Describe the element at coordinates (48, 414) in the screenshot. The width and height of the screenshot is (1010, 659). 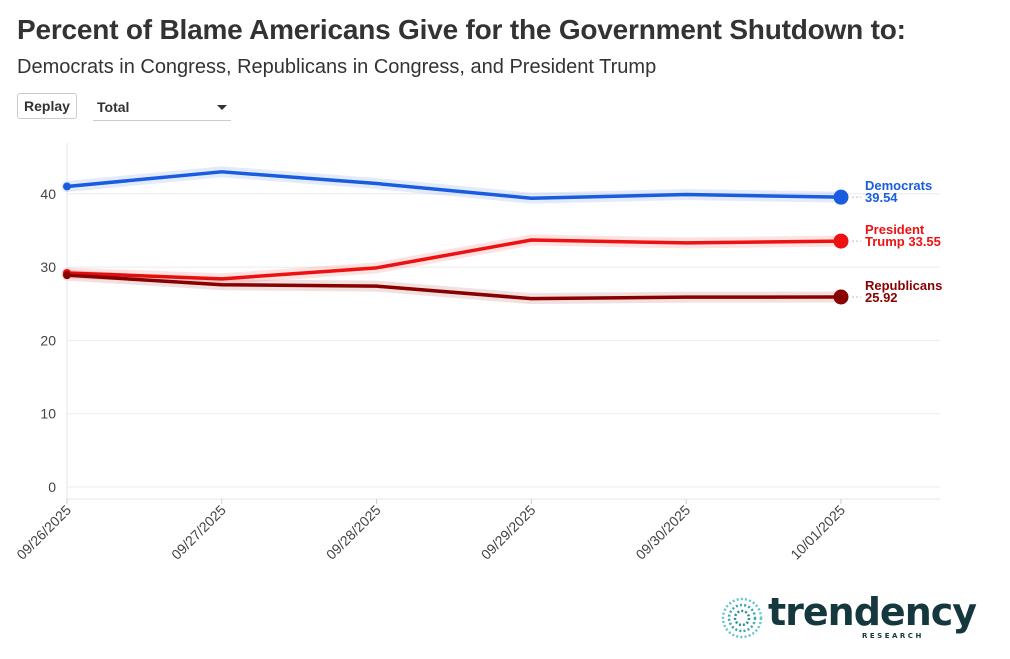
I see `y-tick-label: 10` at that location.